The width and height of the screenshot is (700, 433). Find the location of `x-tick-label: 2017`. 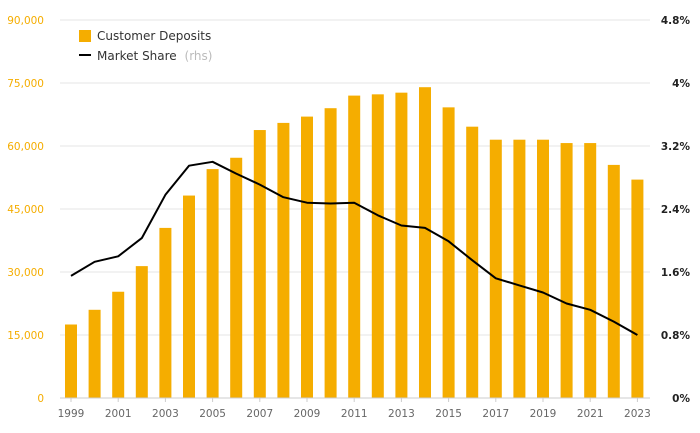

x-tick-label: 2017 is located at coordinates (495, 414).